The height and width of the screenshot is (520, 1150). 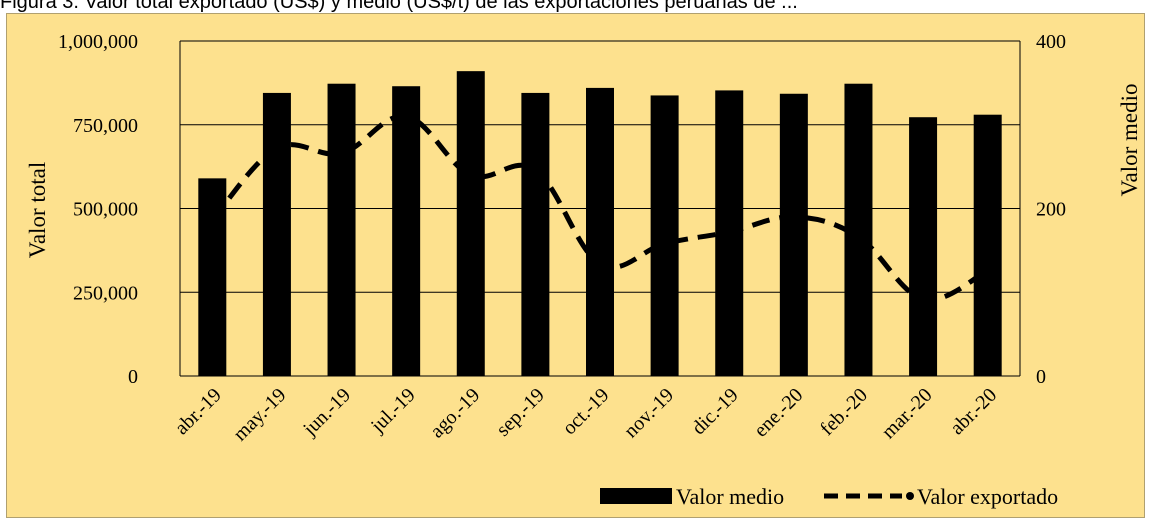 I want to click on y-left-tick-label: 250,000, so click(x=105, y=293).